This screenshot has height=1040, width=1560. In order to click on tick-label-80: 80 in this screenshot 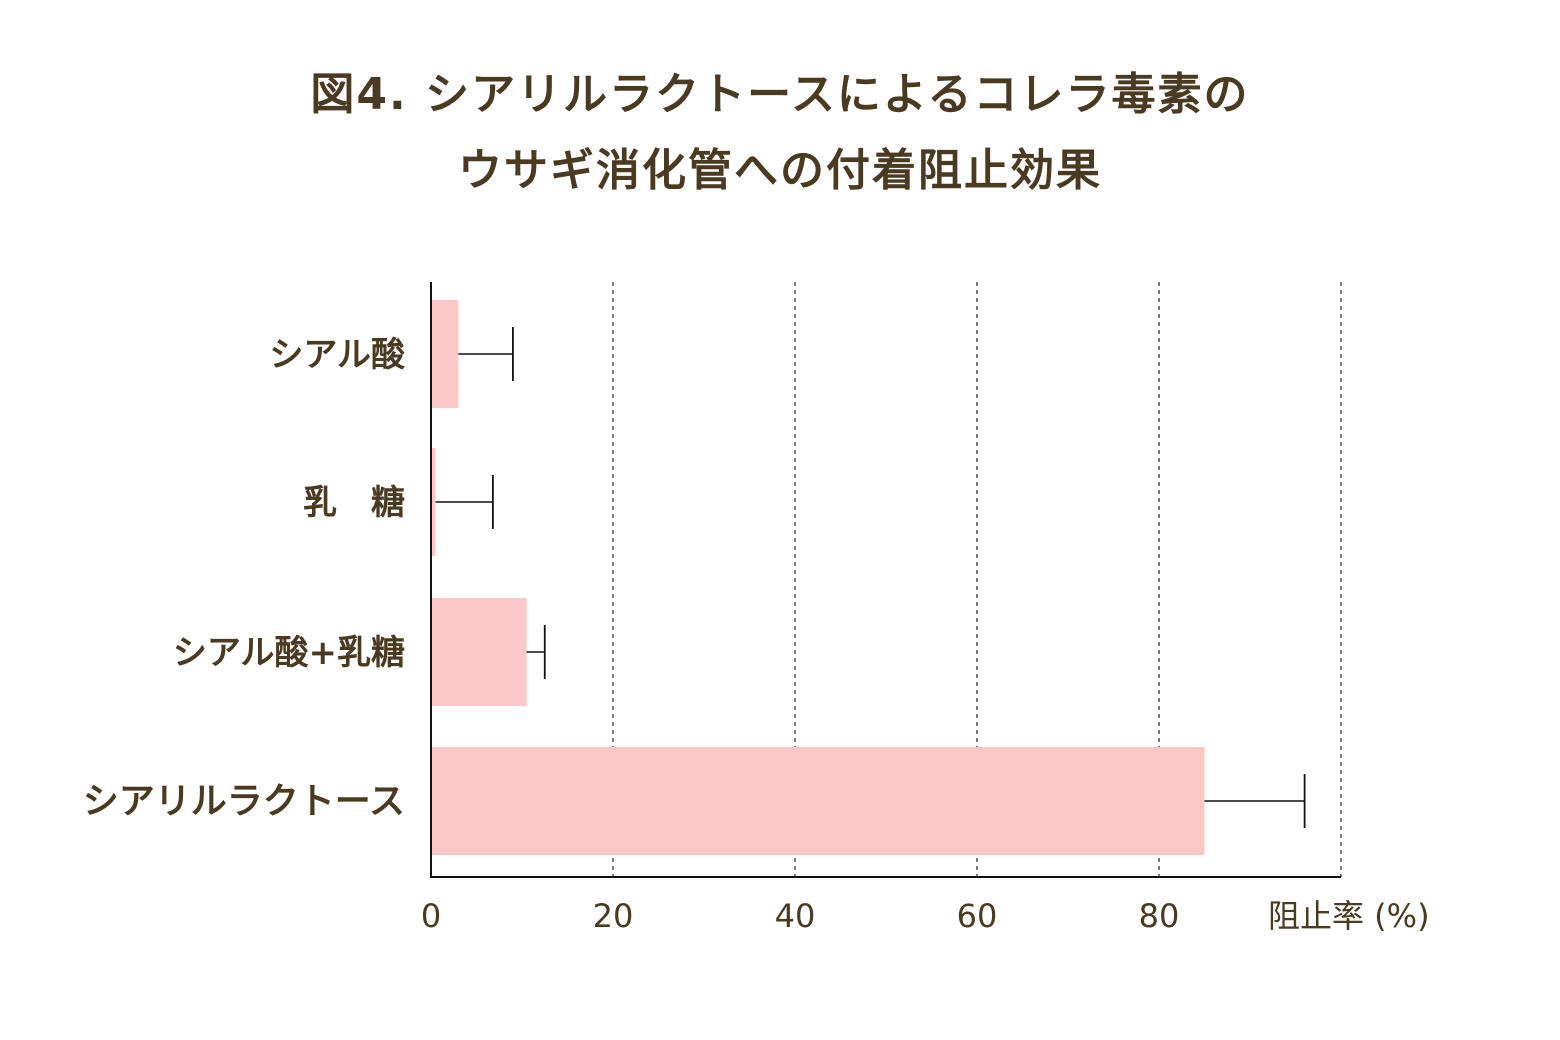, I will do `click(1159, 916)`.